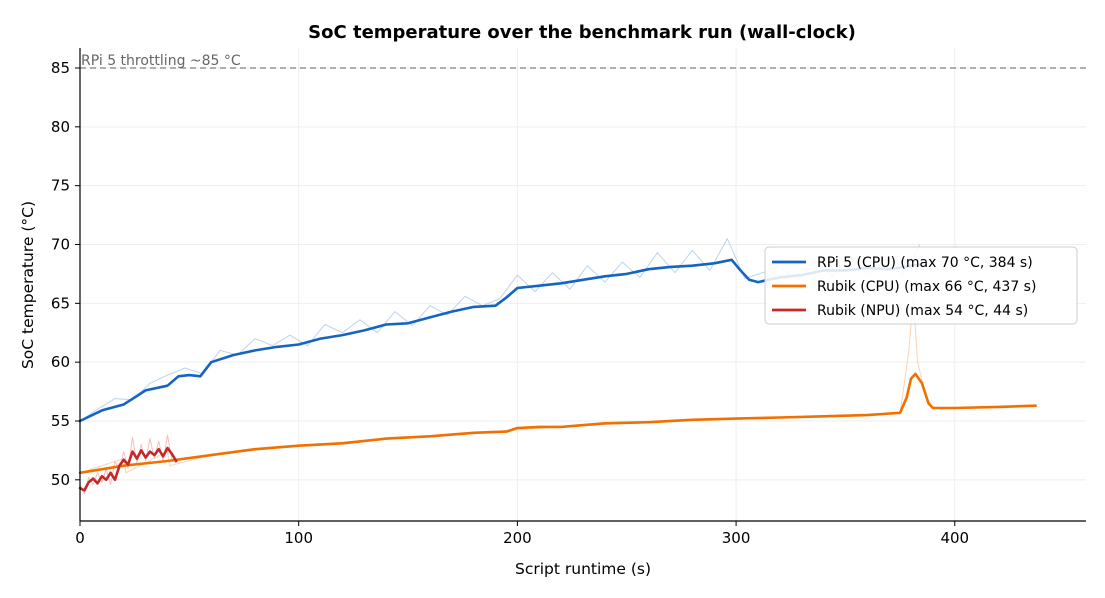  What do you see at coordinates (80, 538) in the screenshot?
I see `x-tick-label-0: 0` at bounding box center [80, 538].